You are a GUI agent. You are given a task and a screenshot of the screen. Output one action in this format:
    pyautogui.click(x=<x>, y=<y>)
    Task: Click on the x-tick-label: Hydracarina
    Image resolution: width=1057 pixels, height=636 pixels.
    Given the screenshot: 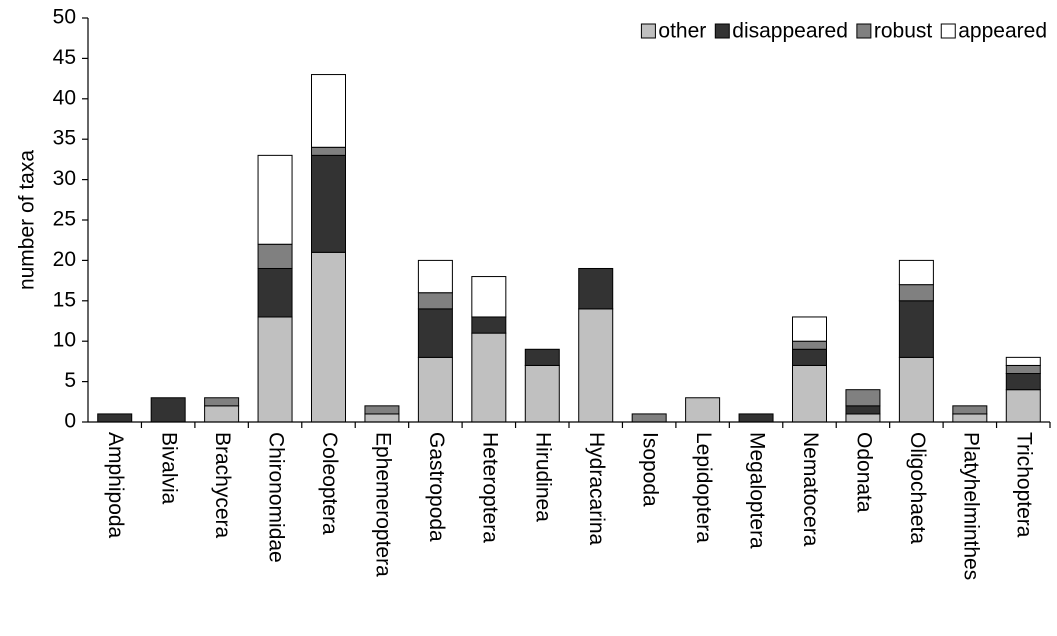 What is the action you would take?
    pyautogui.click(x=596, y=489)
    